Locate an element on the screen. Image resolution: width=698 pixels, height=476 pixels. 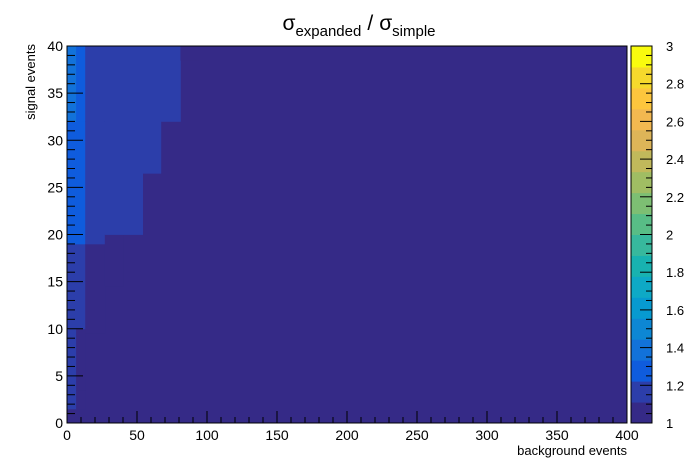
x-tick-label: 400 is located at coordinates (627, 435).